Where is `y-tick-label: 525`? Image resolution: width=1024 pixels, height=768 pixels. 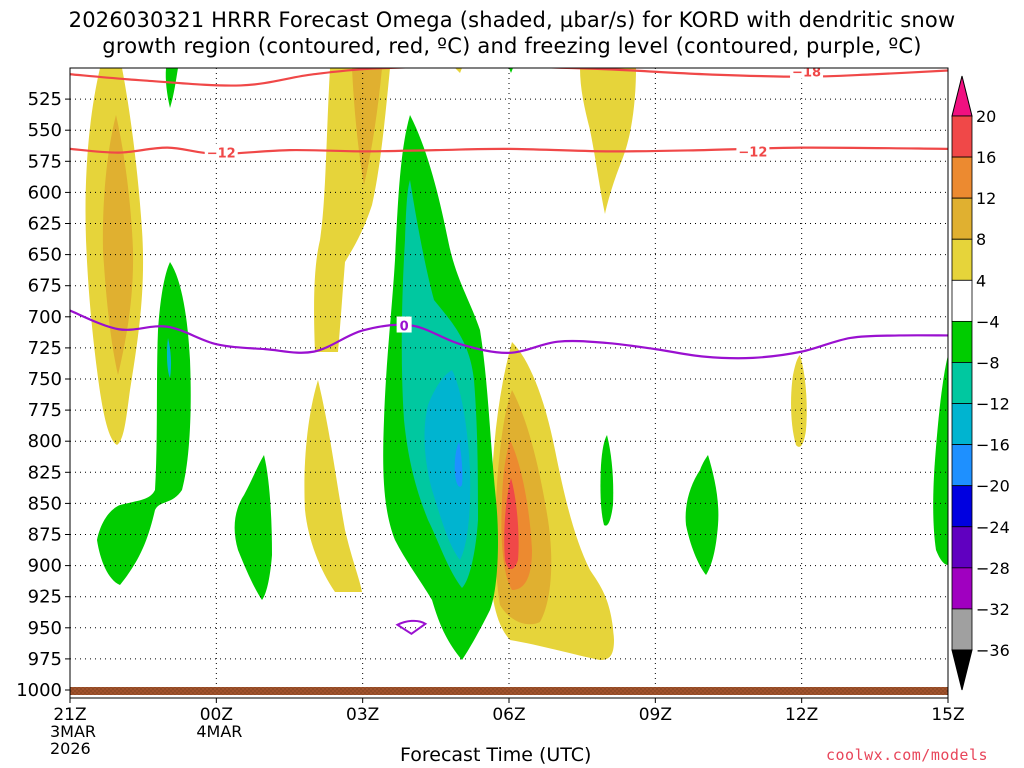 y-tick-label: 525 is located at coordinates (45, 99).